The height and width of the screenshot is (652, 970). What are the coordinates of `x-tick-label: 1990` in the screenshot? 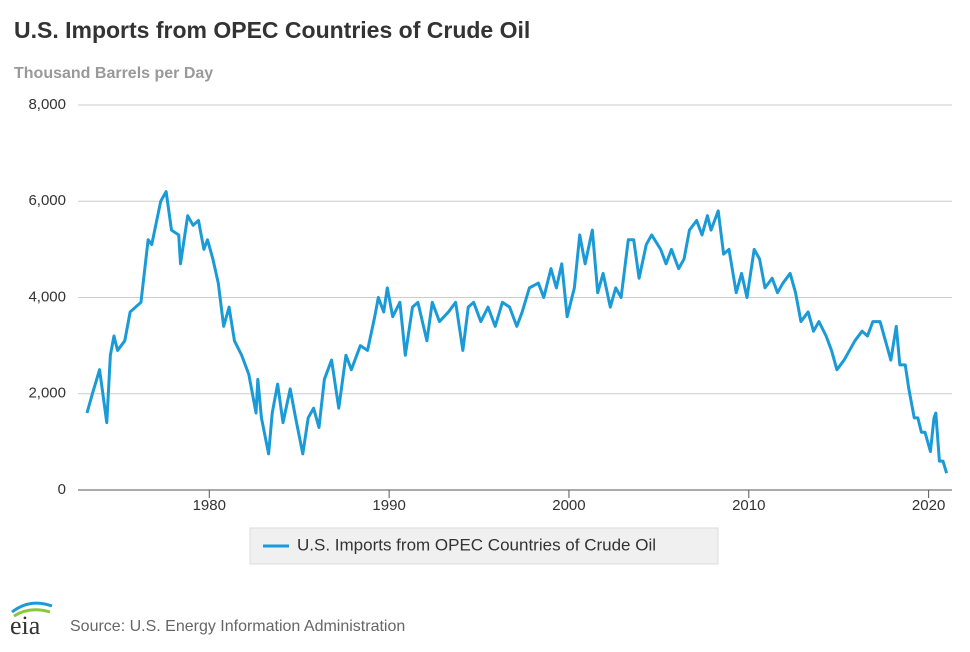 It's located at (388, 505).